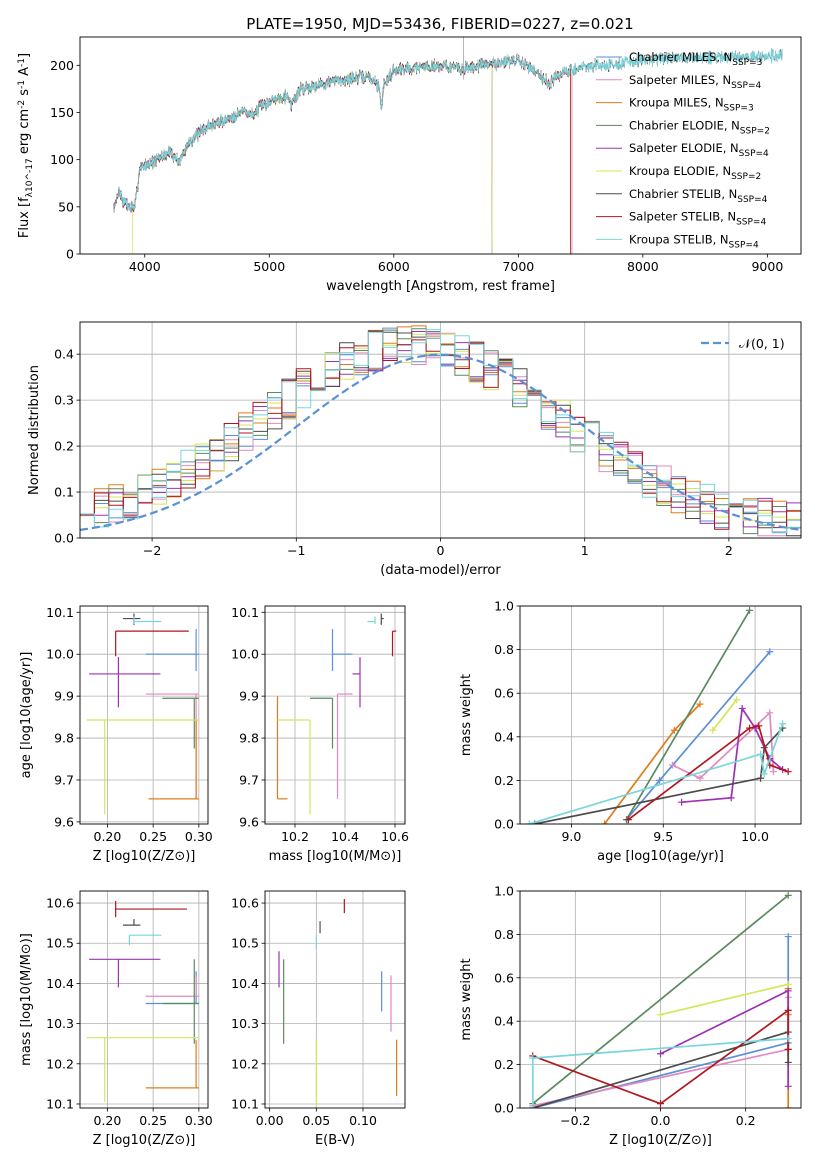  Describe the element at coordinates (571, 836) in the screenshot. I see `x-tick-label: 9.0` at that location.